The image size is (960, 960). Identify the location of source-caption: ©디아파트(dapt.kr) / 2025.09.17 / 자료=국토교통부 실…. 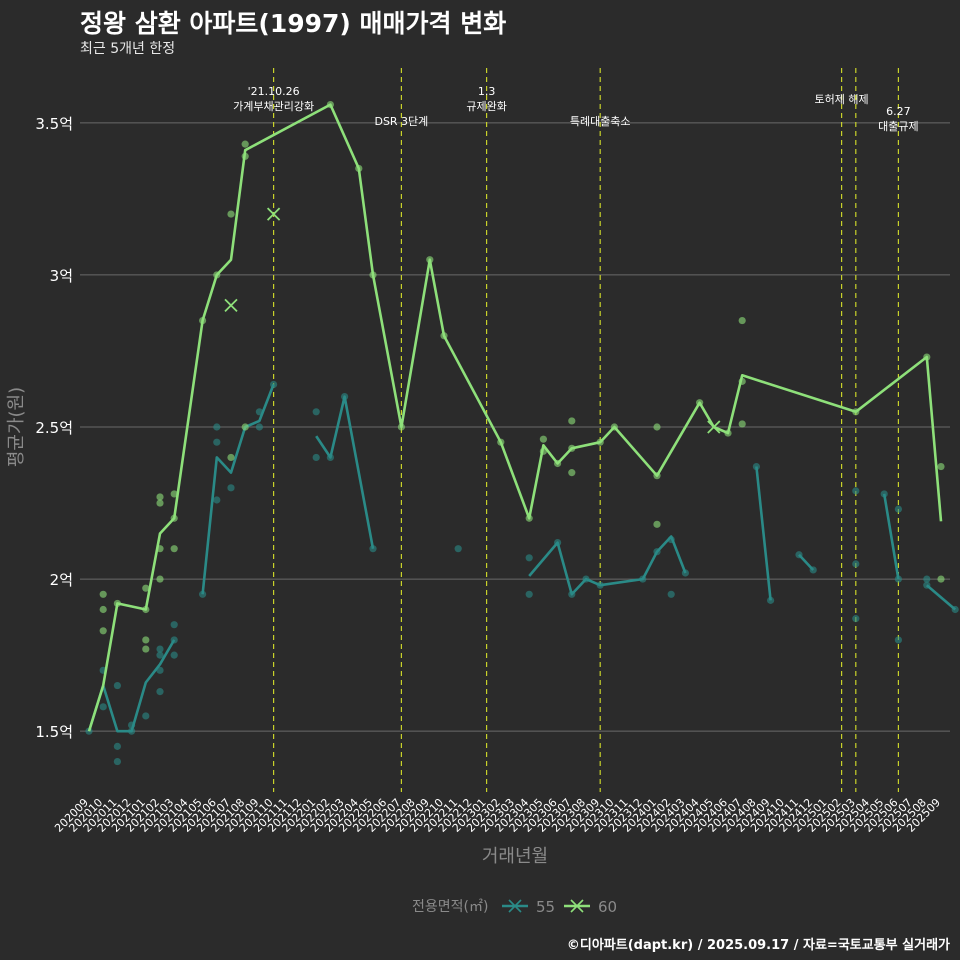
(758, 945).